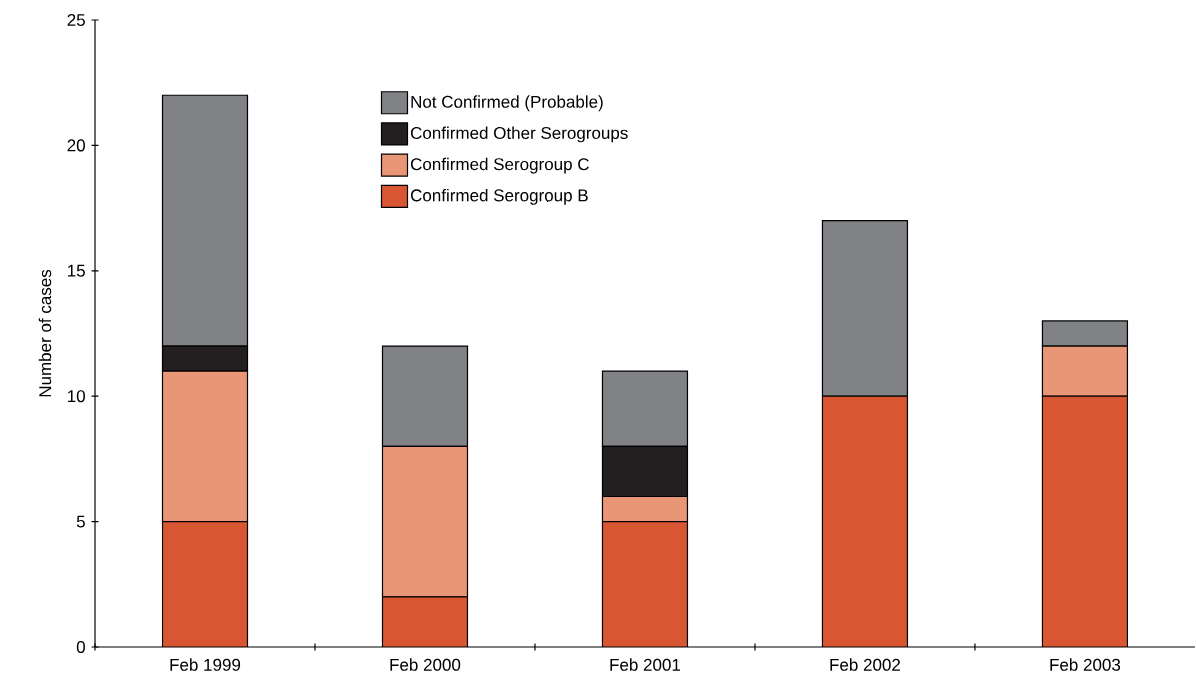  Describe the element at coordinates (519, 134) in the screenshot. I see `legend-label: Confirmed Other Serogroups` at that location.